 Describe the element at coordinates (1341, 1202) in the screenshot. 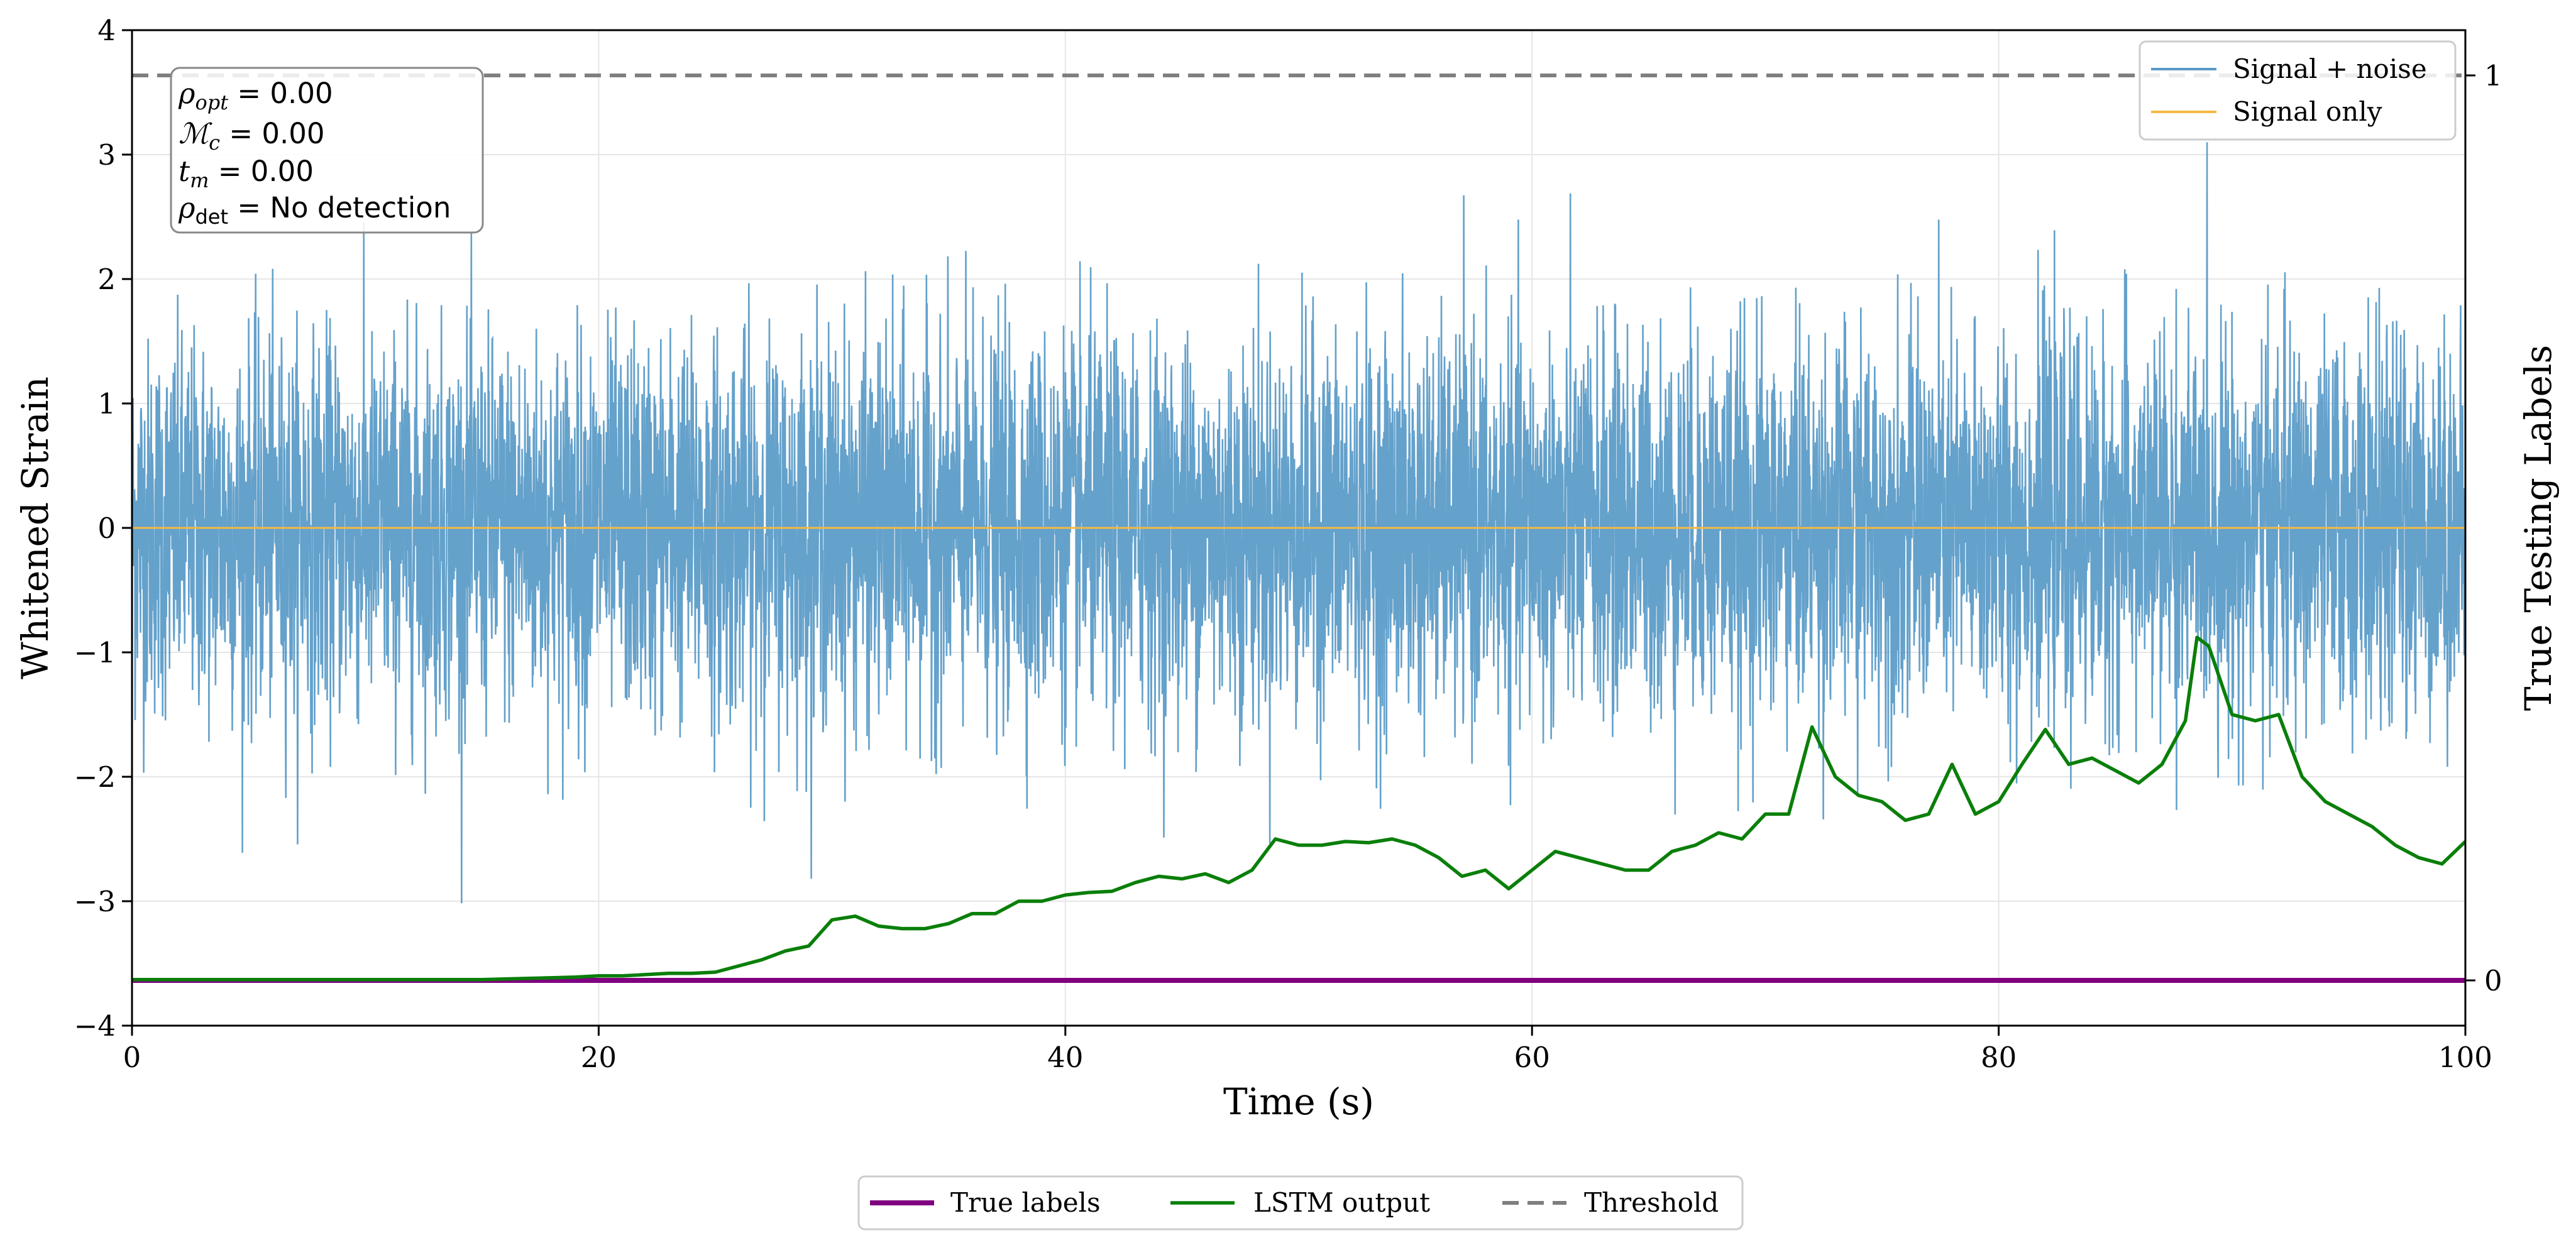

I see `legend-lstm-output-label: LSTM output` at that location.